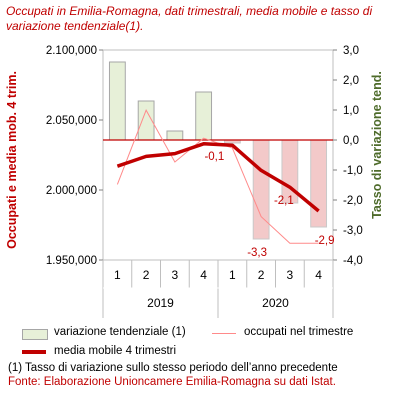 The height and width of the screenshot is (400, 400). Describe the element at coordinates (71, 191) in the screenshot. I see `left-axis-tick-label: 2.000,000` at that location.